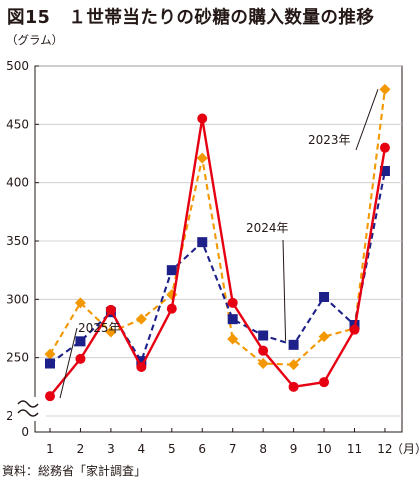 The width and height of the screenshot is (420, 481). What do you see at coordinates (202, 449) in the screenshot?
I see `x-tick-label: 6` at bounding box center [202, 449].